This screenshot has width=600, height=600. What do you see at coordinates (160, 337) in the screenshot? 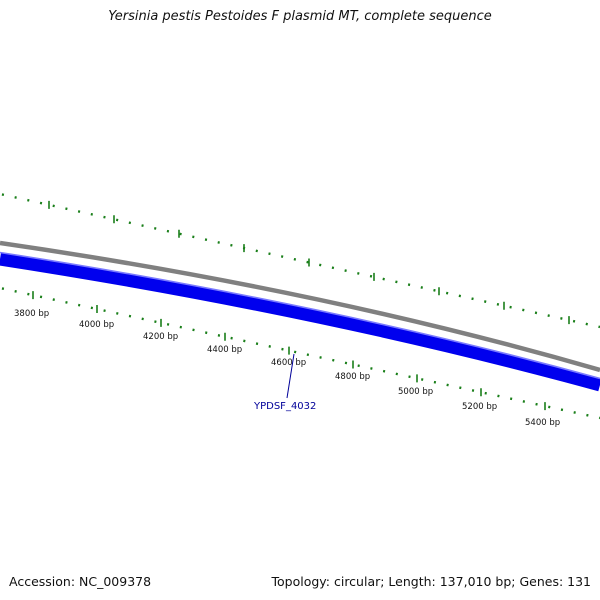
I see `ruler-label: 4200 bp` at bounding box center [160, 337].